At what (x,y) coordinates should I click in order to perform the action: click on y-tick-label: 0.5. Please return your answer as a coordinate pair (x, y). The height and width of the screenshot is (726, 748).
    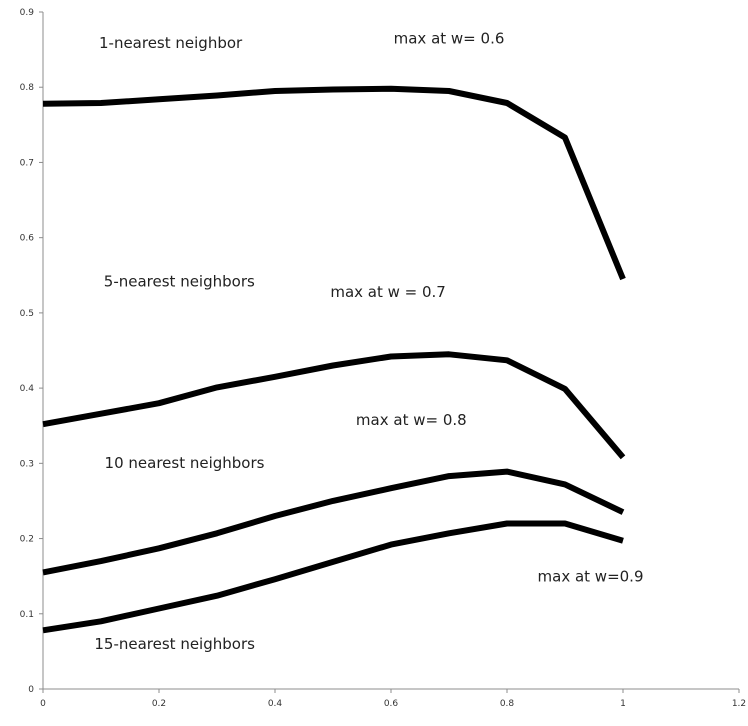
    Looking at the image, I should click on (27, 314).